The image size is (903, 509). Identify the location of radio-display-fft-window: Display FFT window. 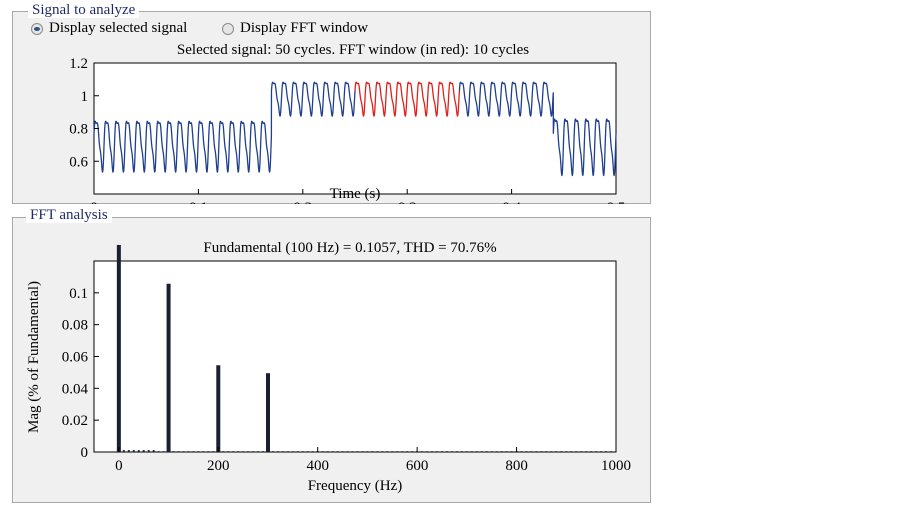
(295, 28).